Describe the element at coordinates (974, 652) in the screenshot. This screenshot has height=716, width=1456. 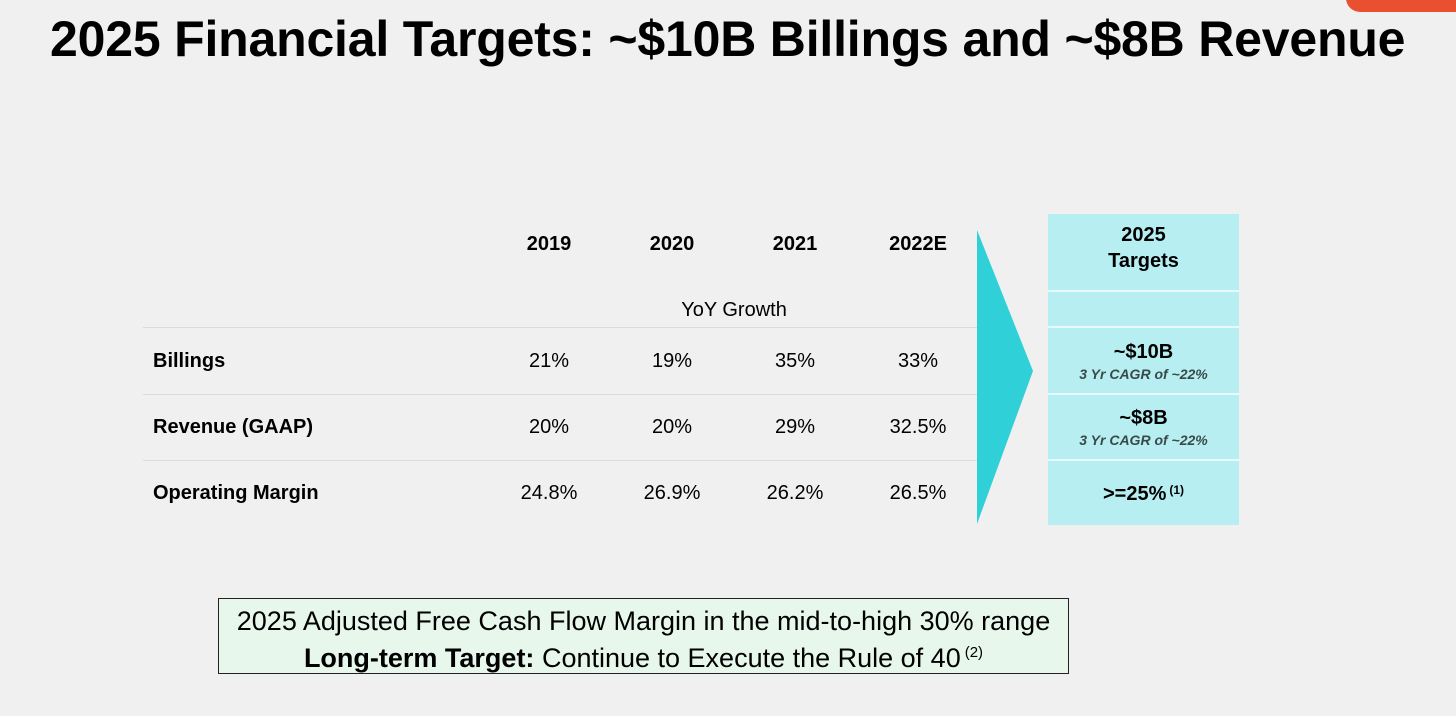
I see `footnote-marker: (2)` at that location.